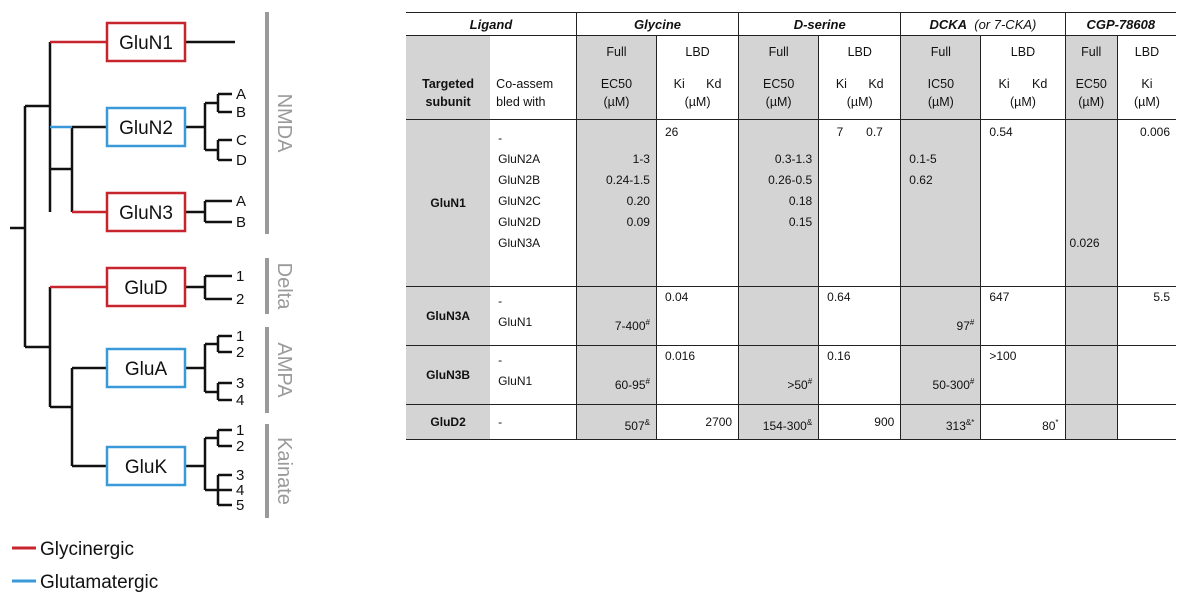 The width and height of the screenshot is (1177, 594). I want to click on coassembled-value: GluN2C, so click(519, 201).